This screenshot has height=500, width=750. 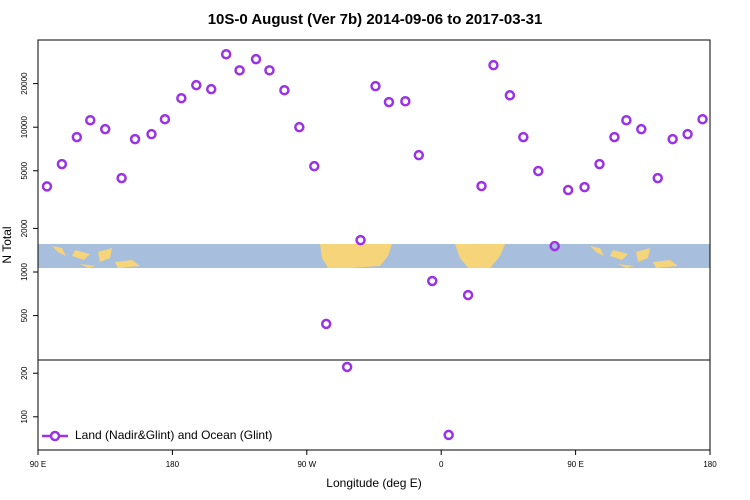 What do you see at coordinates (24, 83) in the screenshot?
I see `y-tick-label: 20000` at bounding box center [24, 83].